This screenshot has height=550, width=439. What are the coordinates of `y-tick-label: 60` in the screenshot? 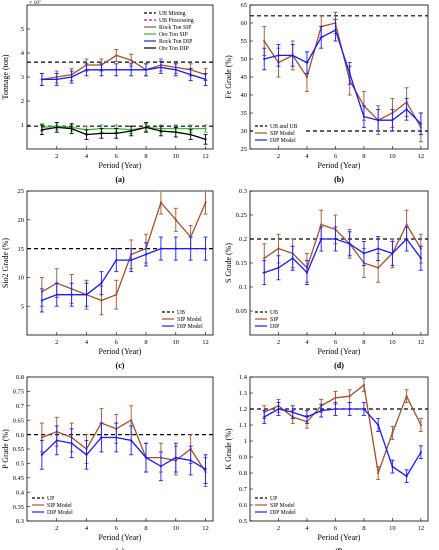 It's located at (244, 23).